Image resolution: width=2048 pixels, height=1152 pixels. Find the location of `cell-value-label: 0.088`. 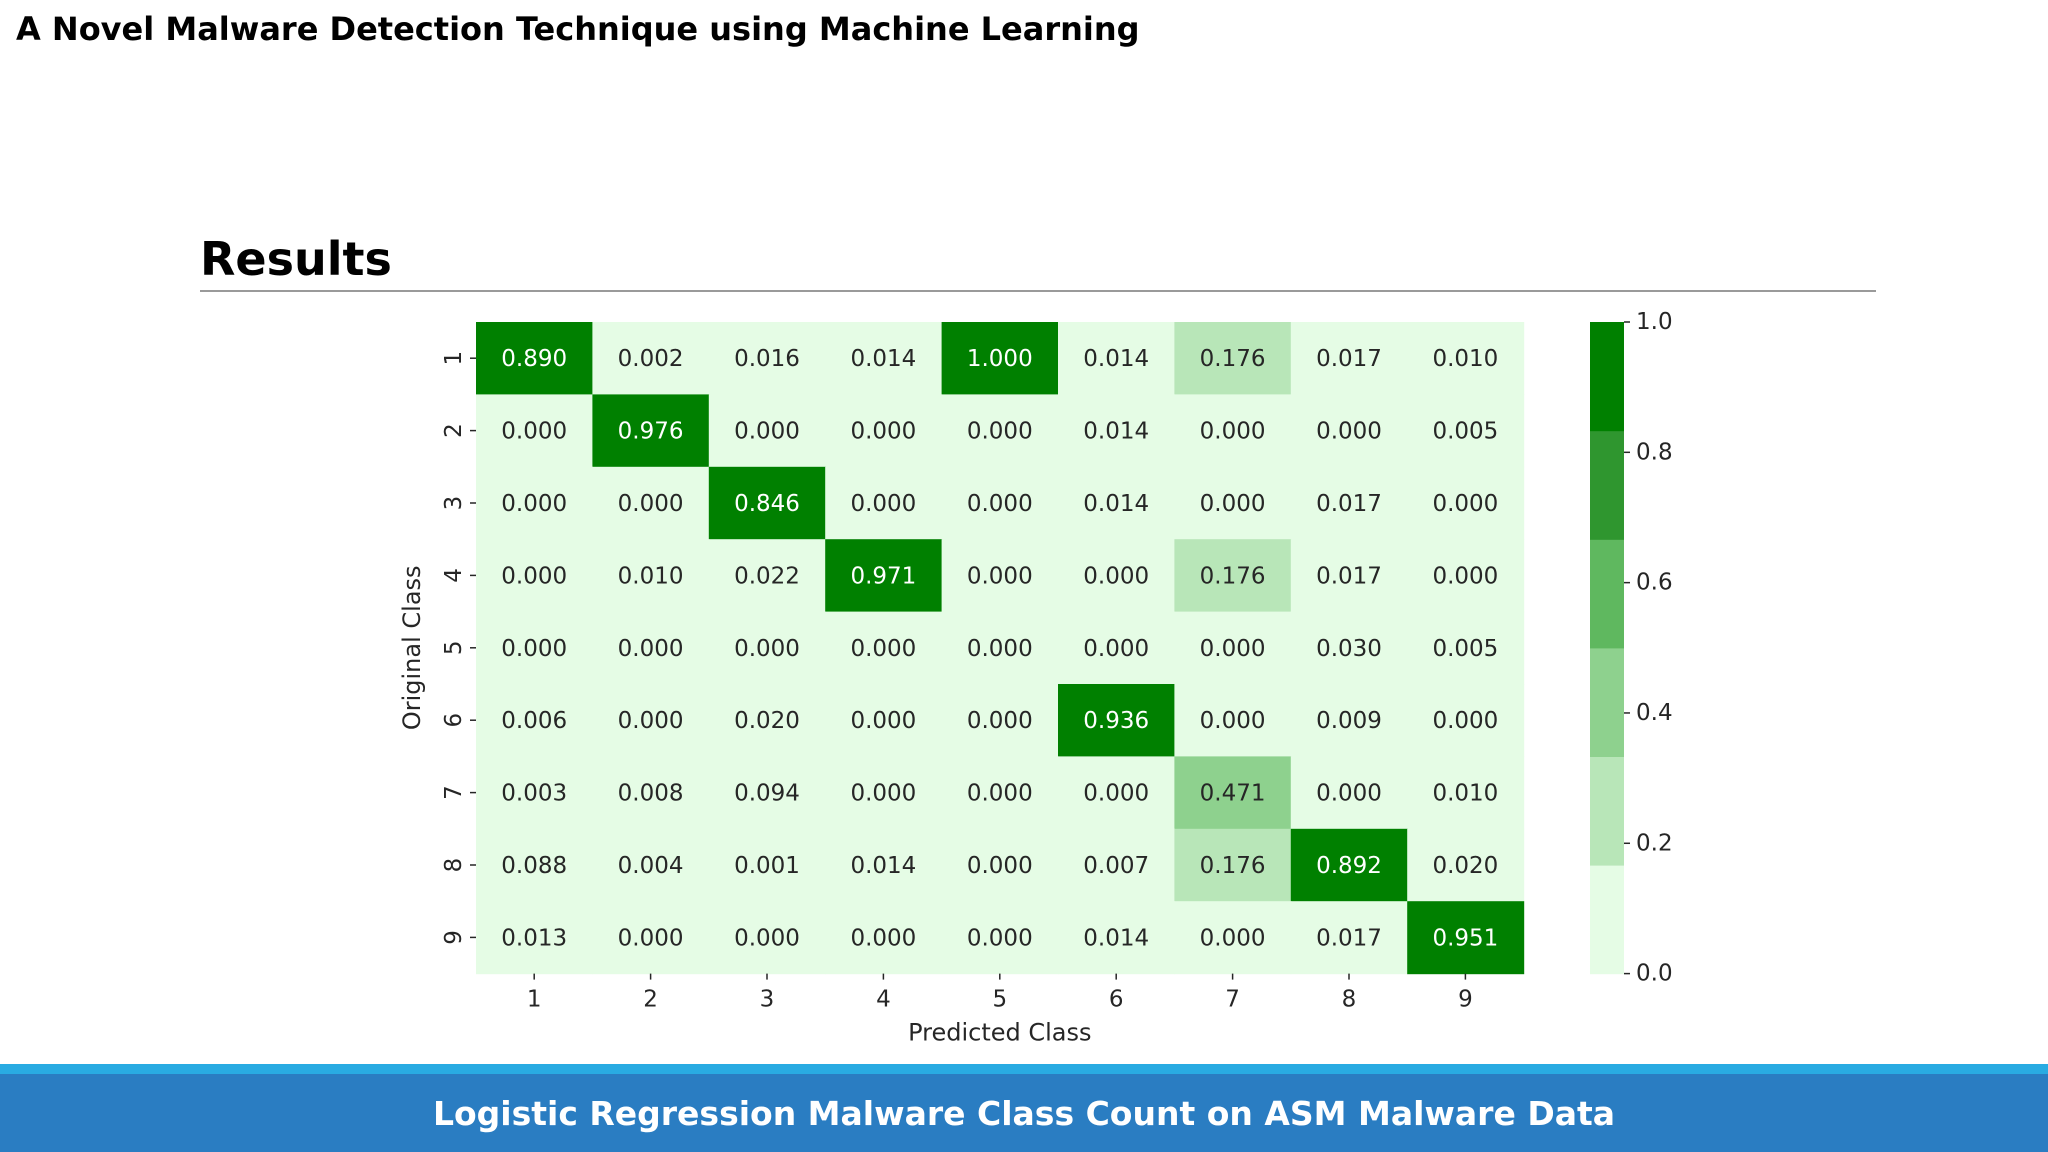

cell-value-label: 0.088 is located at coordinates (534, 866).